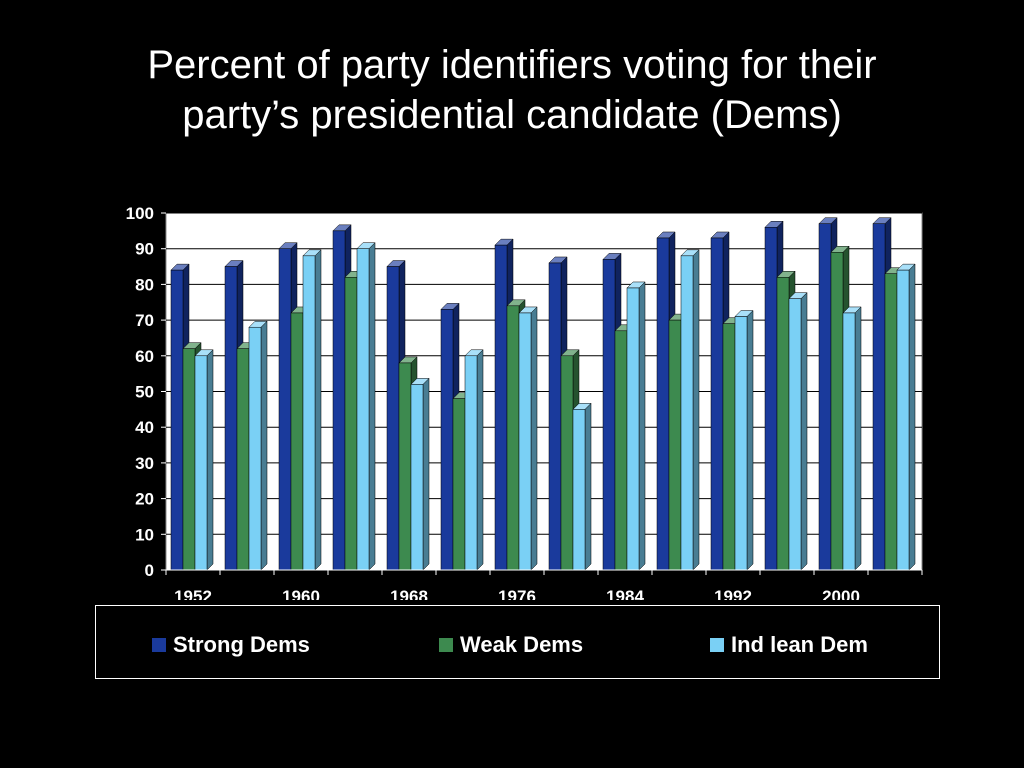 This screenshot has width=1024, height=768. What do you see at coordinates (393, 418) in the screenshot?
I see `bar-strong-dems-1968` at bounding box center [393, 418].